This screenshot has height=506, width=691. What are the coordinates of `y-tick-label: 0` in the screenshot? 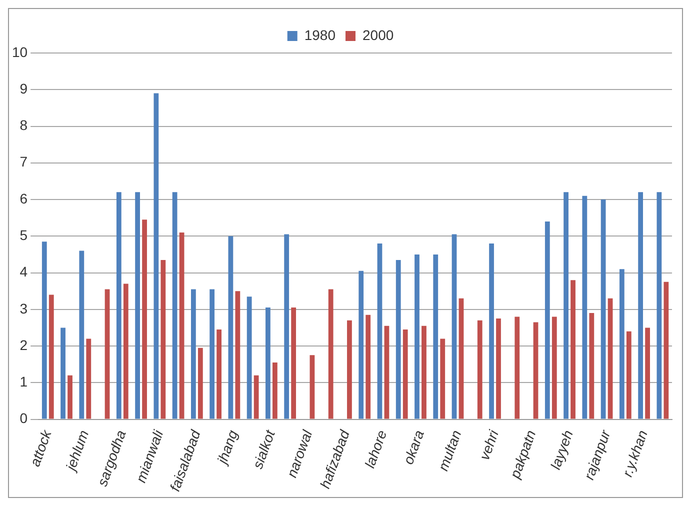 It's located at (24, 418).